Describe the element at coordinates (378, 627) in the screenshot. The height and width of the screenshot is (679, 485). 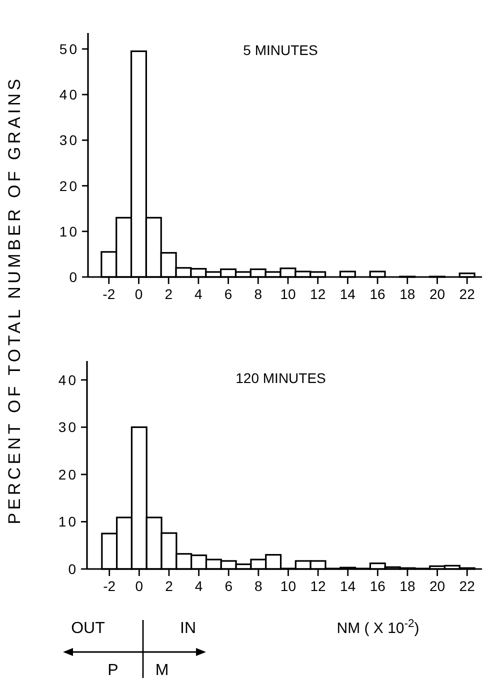
I see `x-axis-title: NM ( X 10$^{-2}$)` at that location.